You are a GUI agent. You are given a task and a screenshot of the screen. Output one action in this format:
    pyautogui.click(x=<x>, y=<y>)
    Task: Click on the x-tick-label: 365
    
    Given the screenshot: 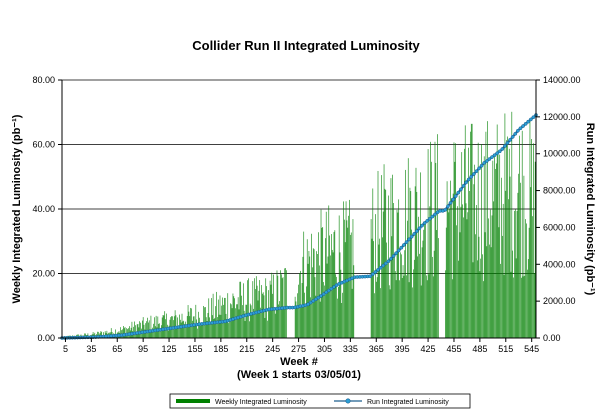 What is the action you would take?
    pyautogui.click(x=376, y=349)
    